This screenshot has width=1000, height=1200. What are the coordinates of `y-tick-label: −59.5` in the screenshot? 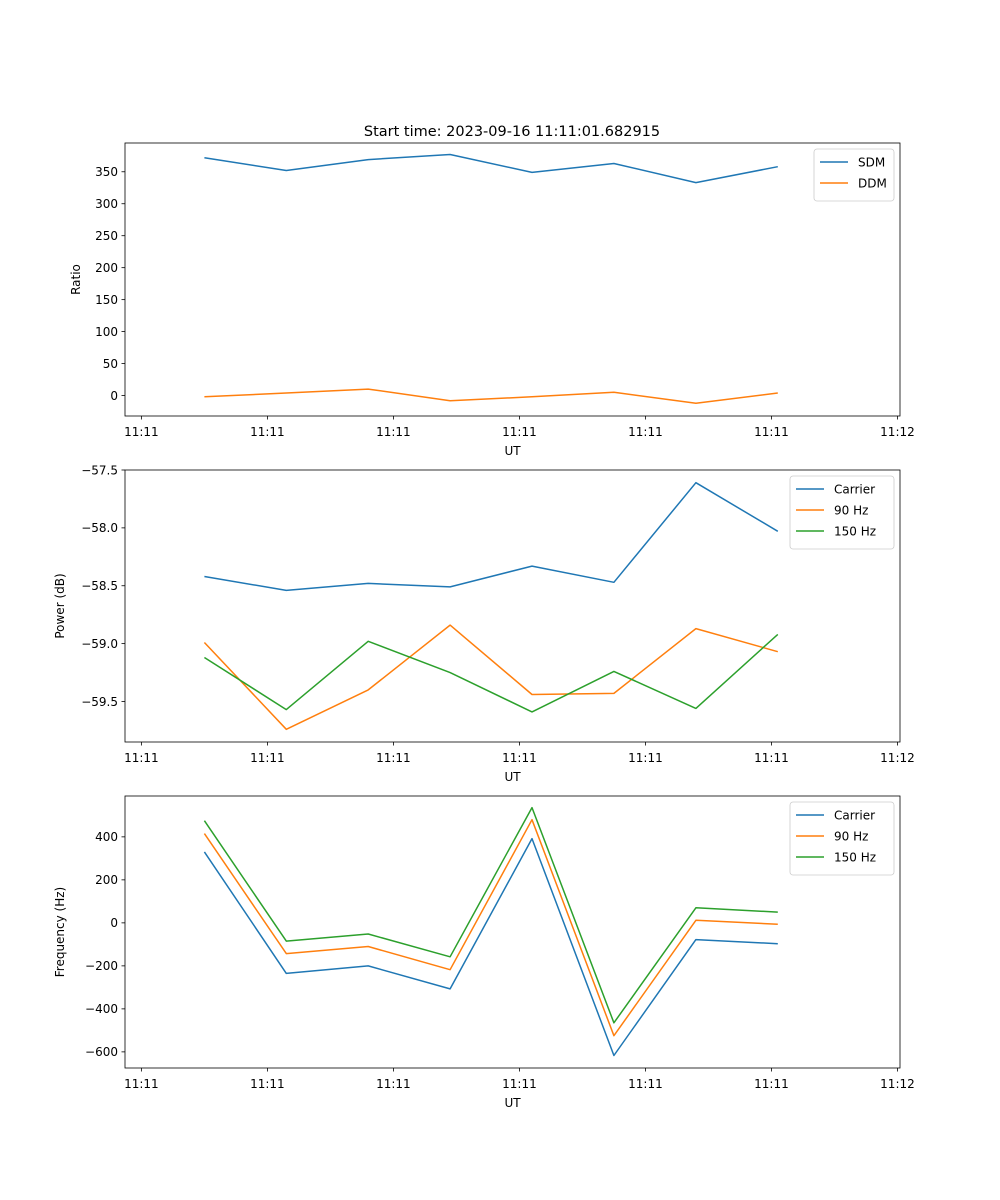 It's located at (99, 702).